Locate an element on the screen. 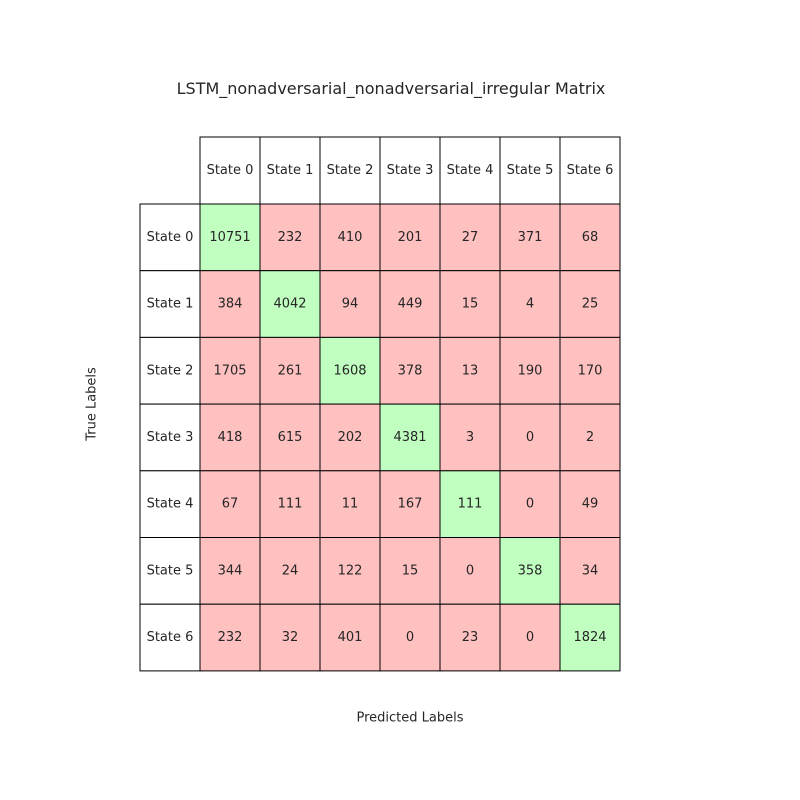  matrix-cell-value: 378 is located at coordinates (410, 370).